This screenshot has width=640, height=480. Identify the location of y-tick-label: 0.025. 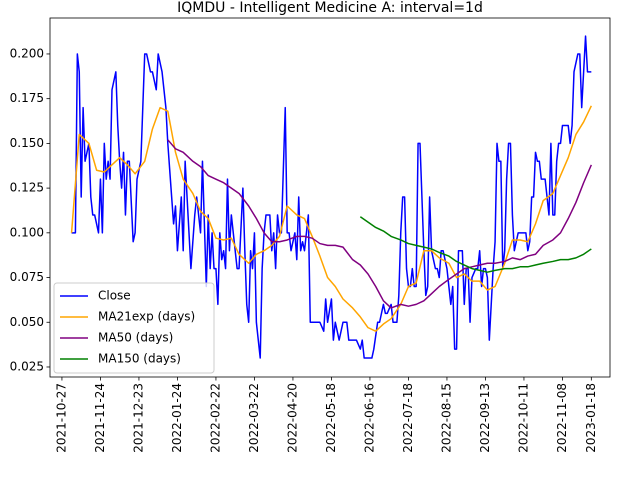
(27, 366).